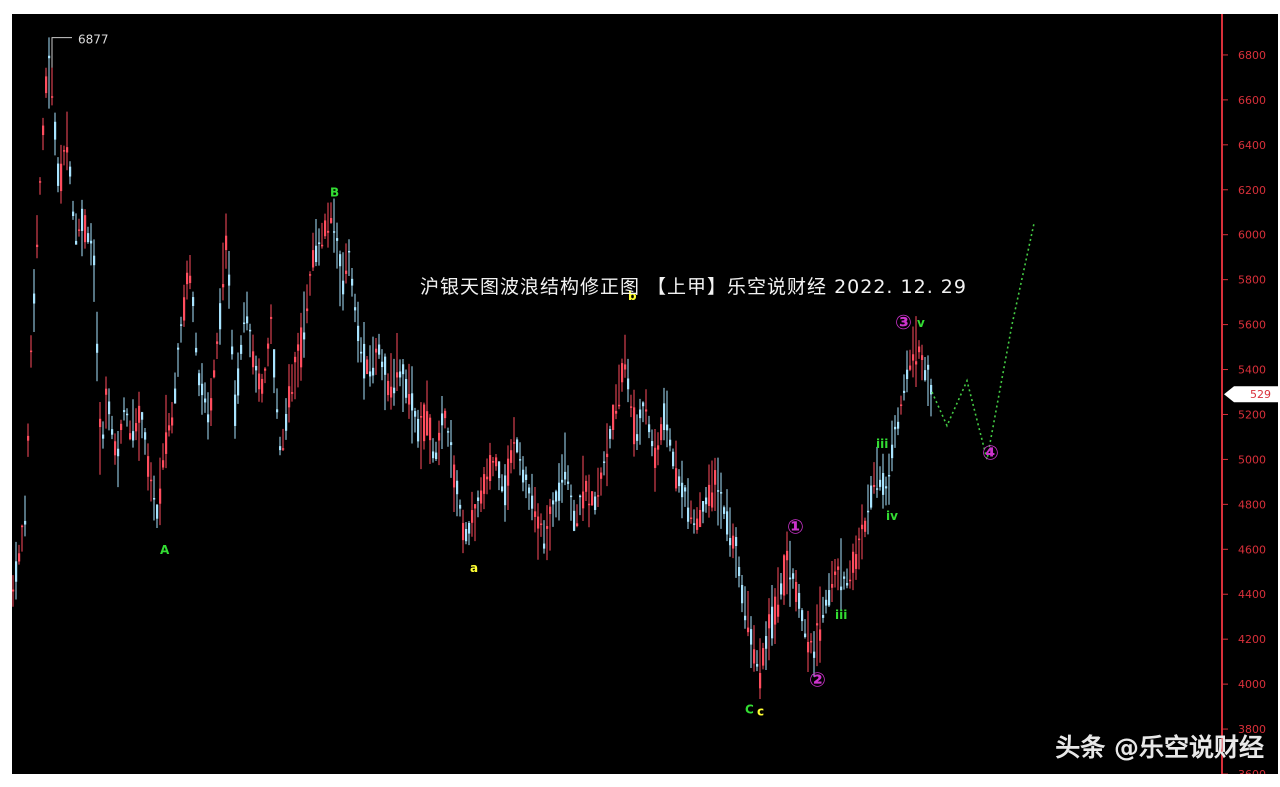  I want to click on price-tick-label: 4800, so click(1252, 504).